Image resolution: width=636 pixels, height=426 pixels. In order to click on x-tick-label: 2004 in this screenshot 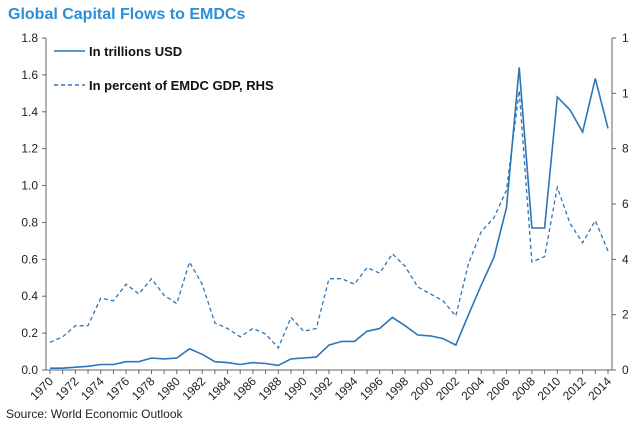, I will do `click(473, 388)`.